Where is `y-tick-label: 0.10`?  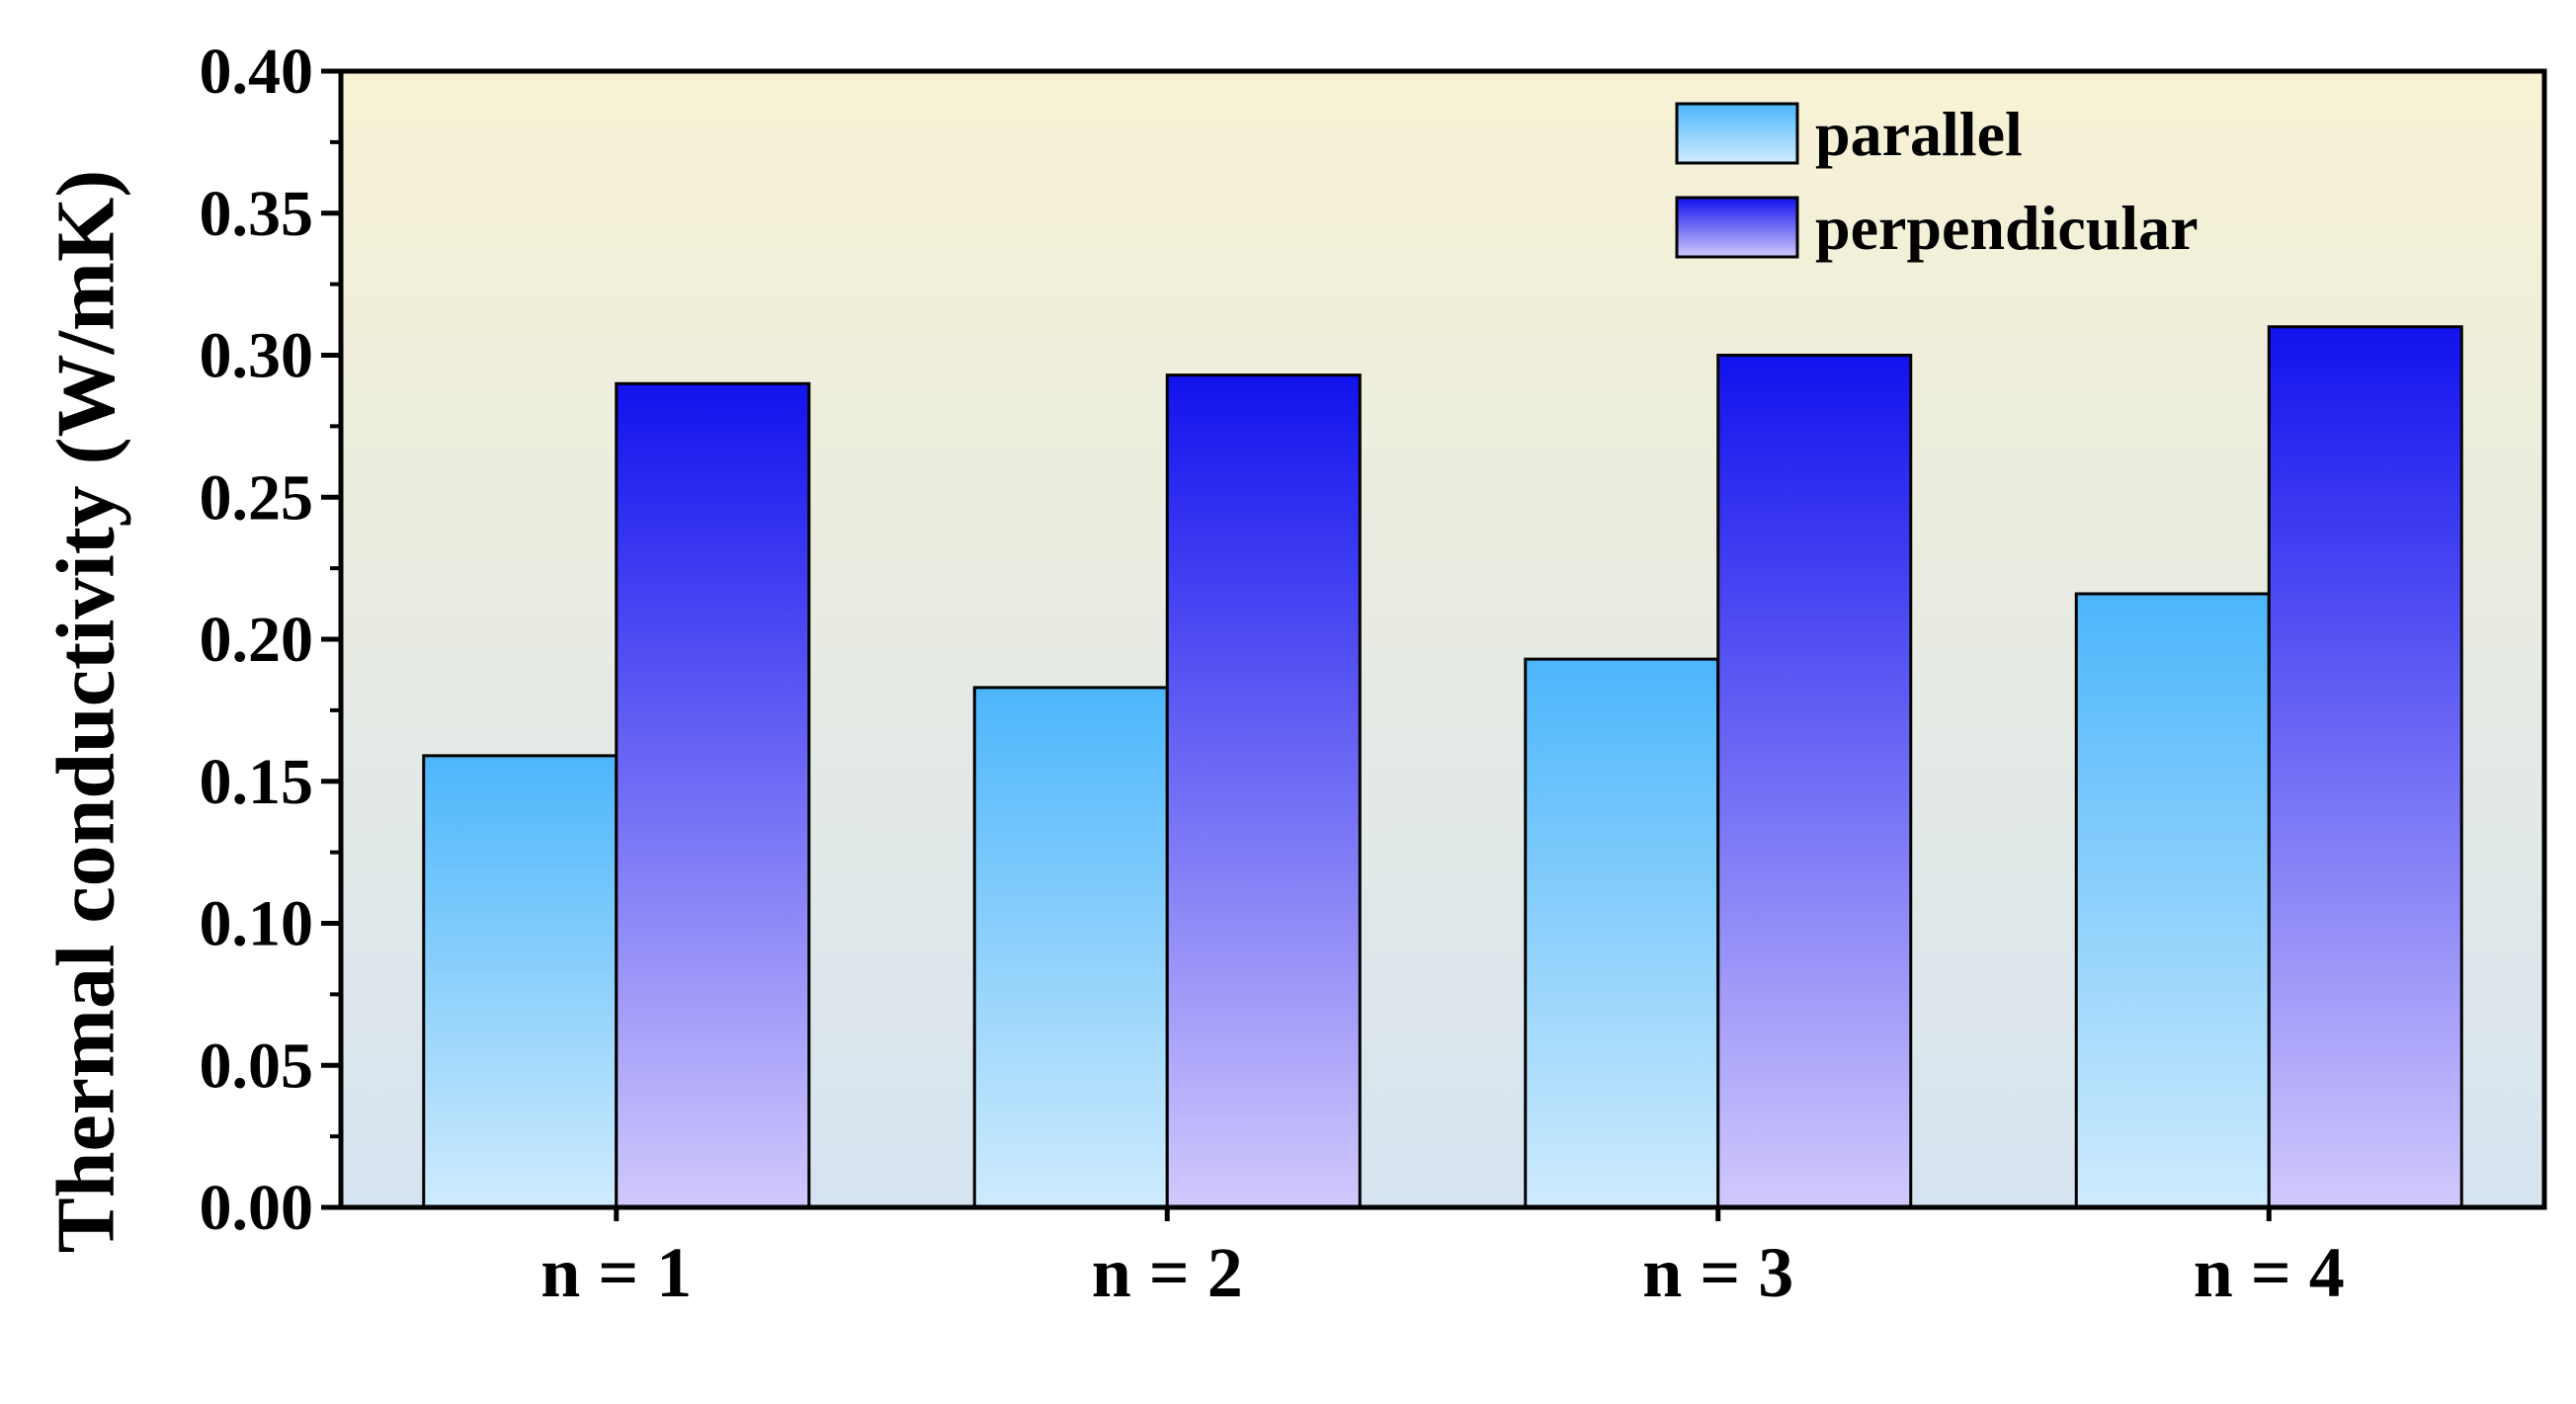
y-tick-label: 0.10 is located at coordinates (257, 924).